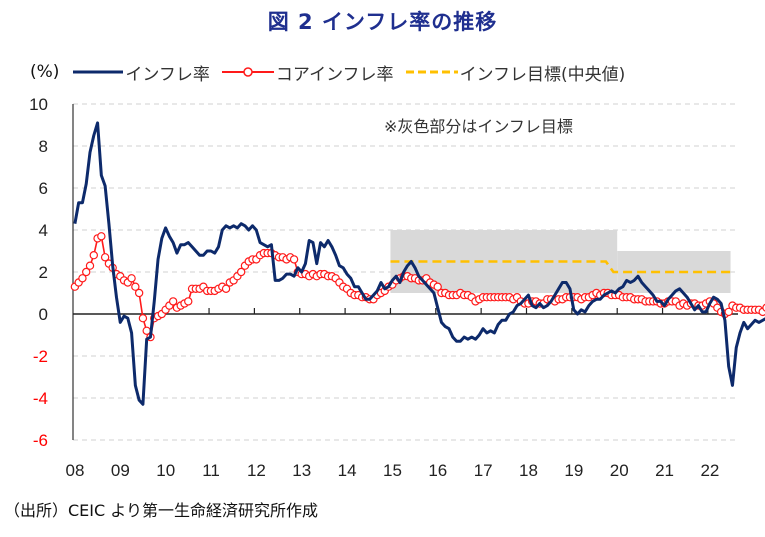 This screenshot has width=765, height=537. I want to click on x-tick-label: 08, so click(75, 470).